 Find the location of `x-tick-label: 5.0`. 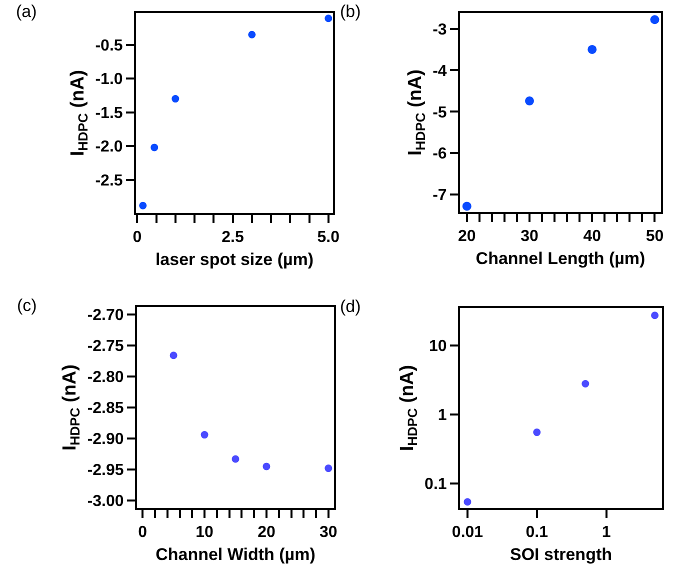

x-tick-label: 5.0 is located at coordinates (328, 237).